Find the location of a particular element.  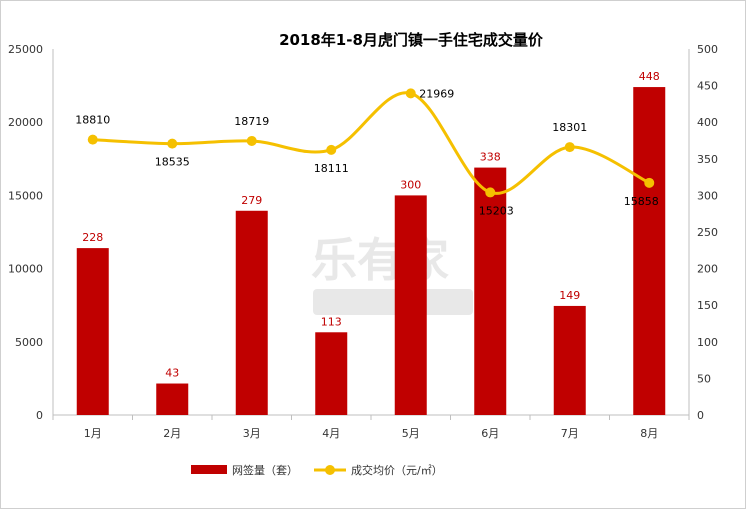

watermark-logo: 乐有家 is located at coordinates (392, 274).